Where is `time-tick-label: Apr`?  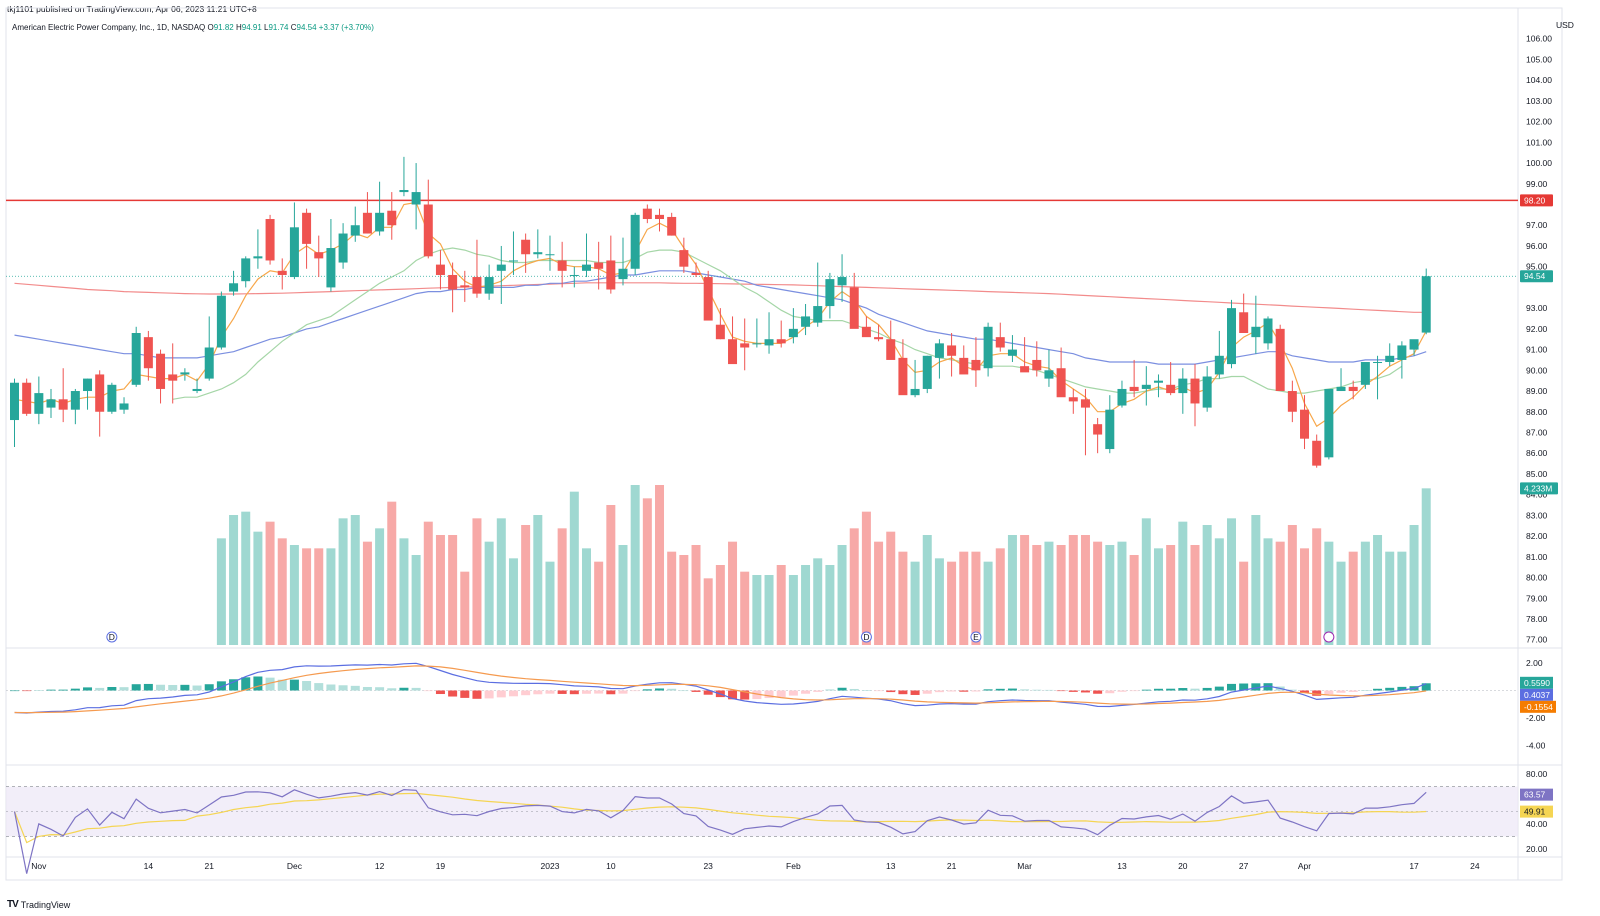
time-tick-label: Apr is located at coordinates (1304, 866).